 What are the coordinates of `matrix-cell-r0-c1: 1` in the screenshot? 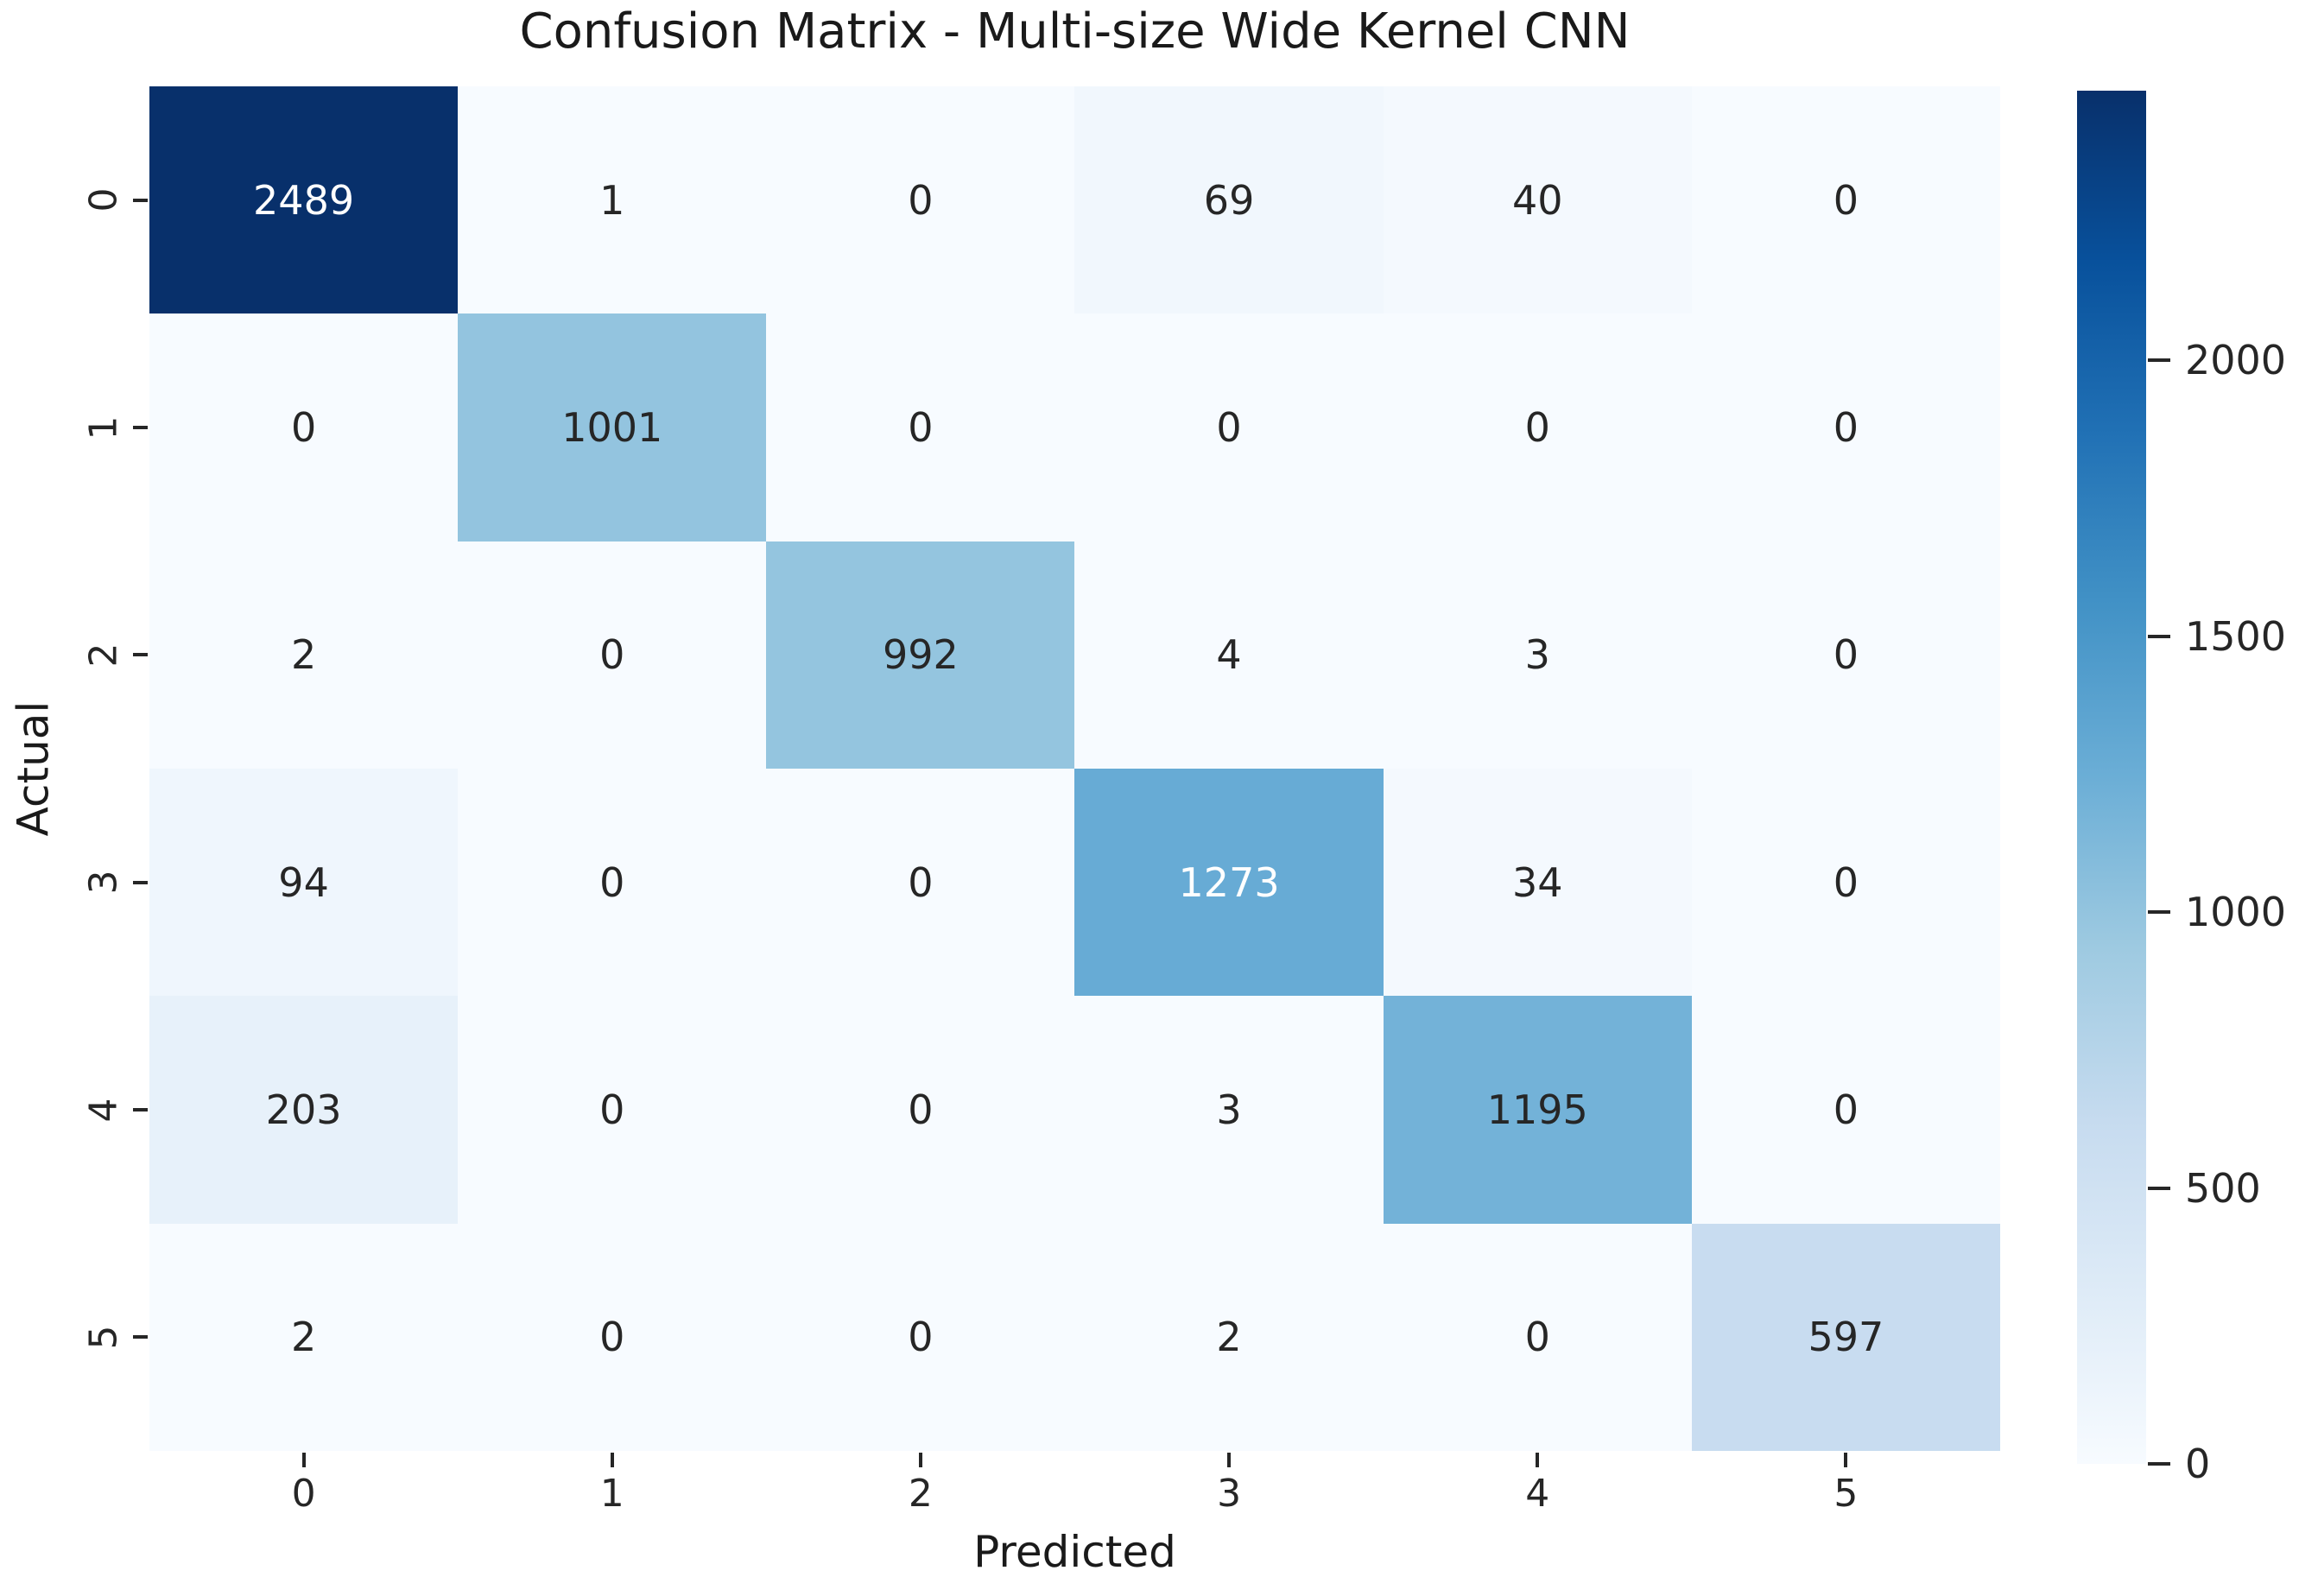 It's located at (612, 200).